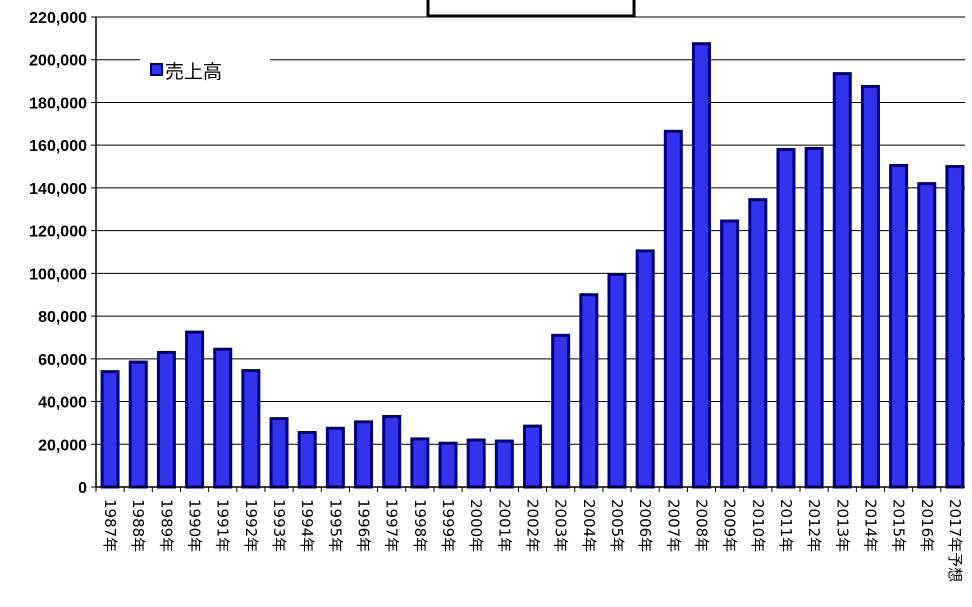 The image size is (972, 607). I want to click on x-tick-label: 2000年, so click(476, 525).